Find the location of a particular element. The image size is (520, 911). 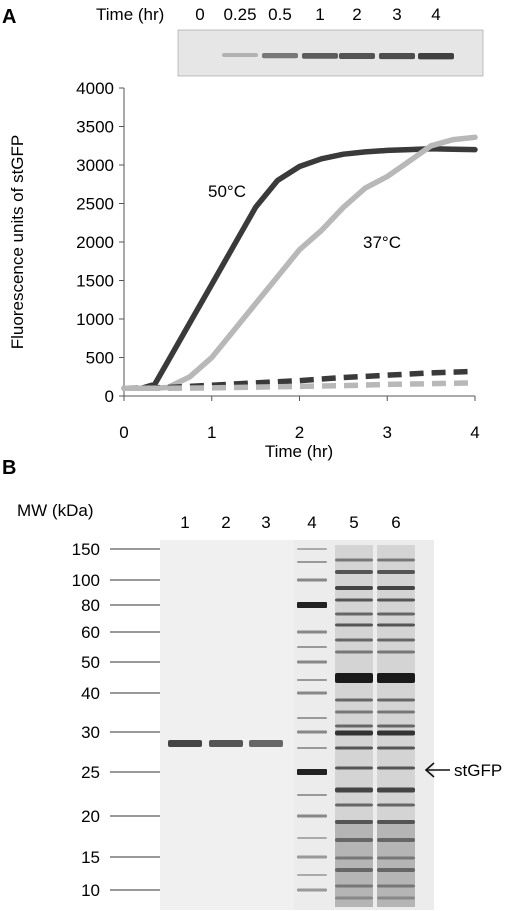

lane-label: 3 is located at coordinates (265, 522).